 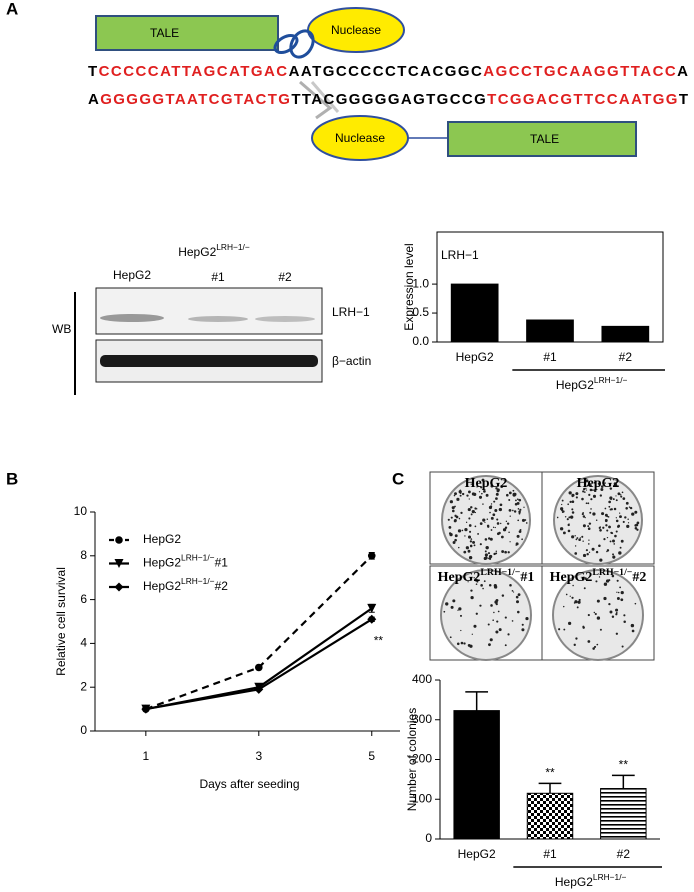 What do you see at coordinates (285, 319) in the screenshot?
I see `band` at bounding box center [285, 319].